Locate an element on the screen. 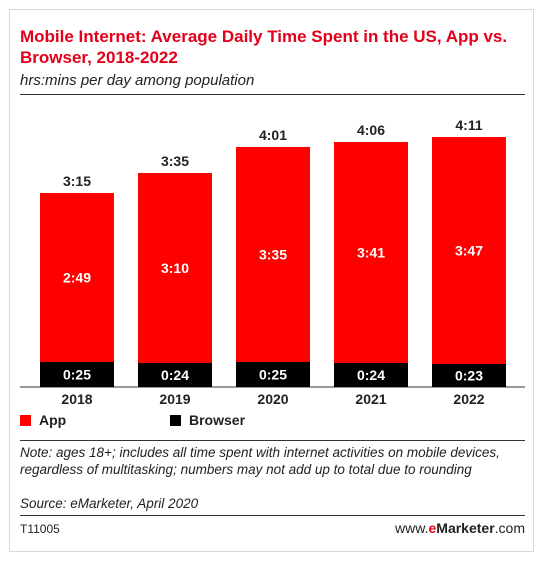  legend-swatch-browser is located at coordinates (175, 420).